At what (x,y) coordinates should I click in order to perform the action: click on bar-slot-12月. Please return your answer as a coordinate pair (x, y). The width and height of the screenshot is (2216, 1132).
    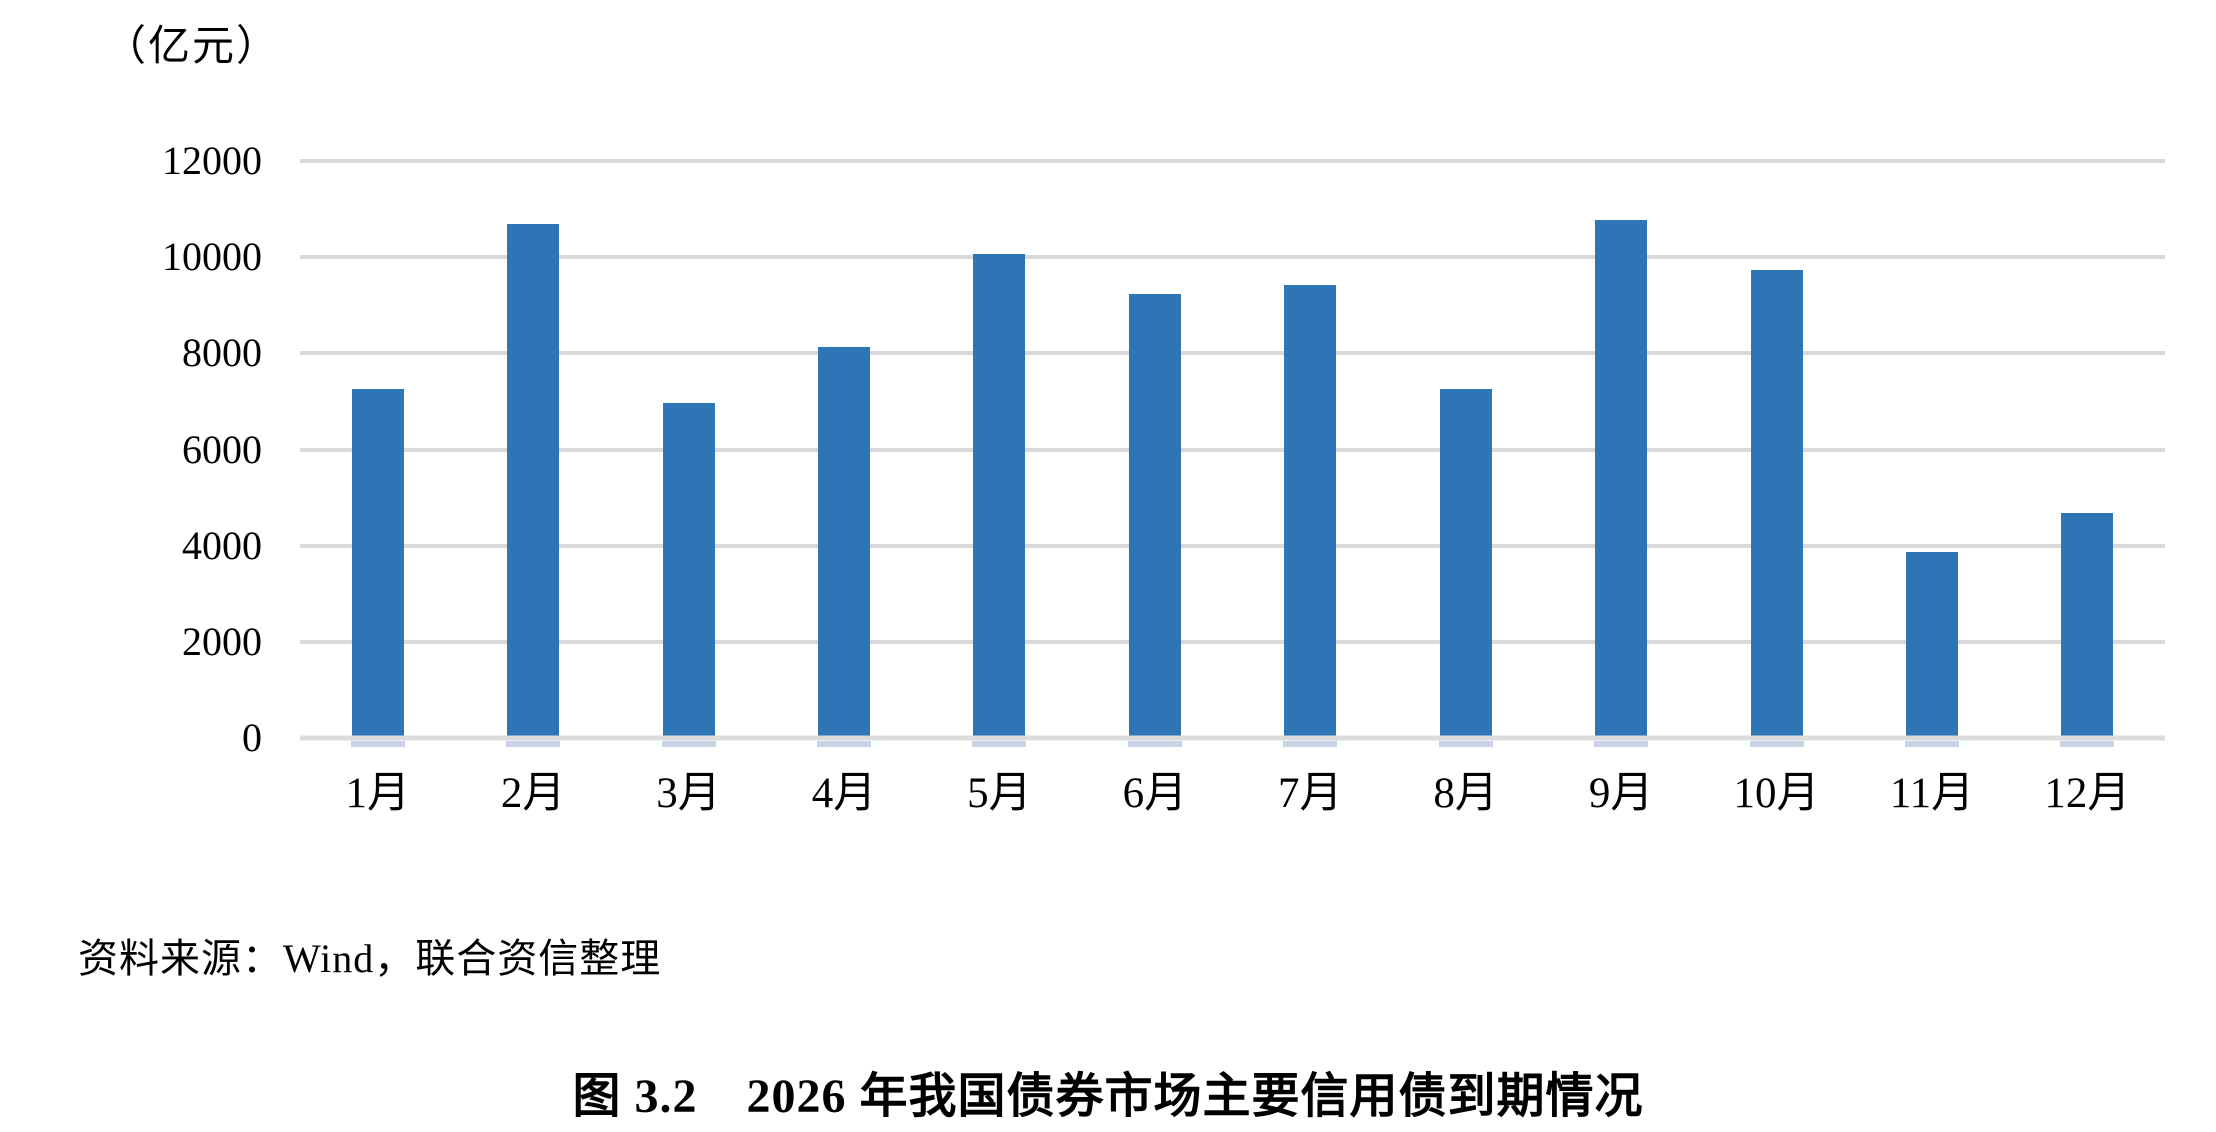
    Looking at the image, I should click on (2087, 454).